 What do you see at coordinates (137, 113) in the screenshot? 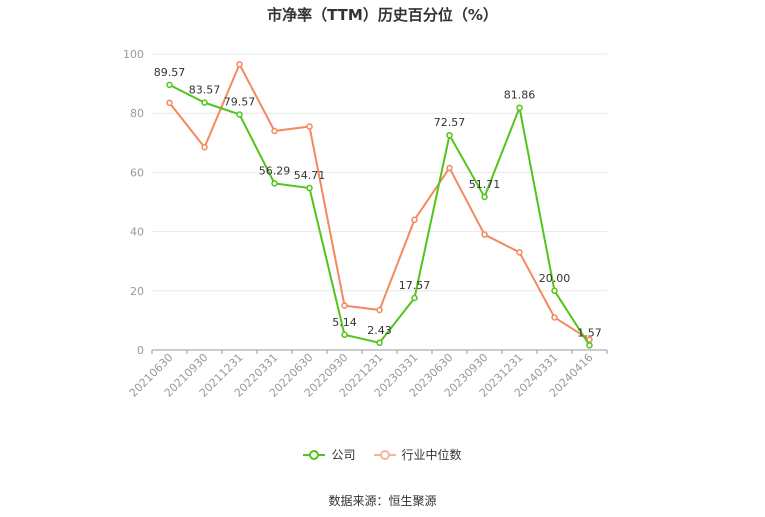
I see `y-tick-label: 80` at bounding box center [137, 113].